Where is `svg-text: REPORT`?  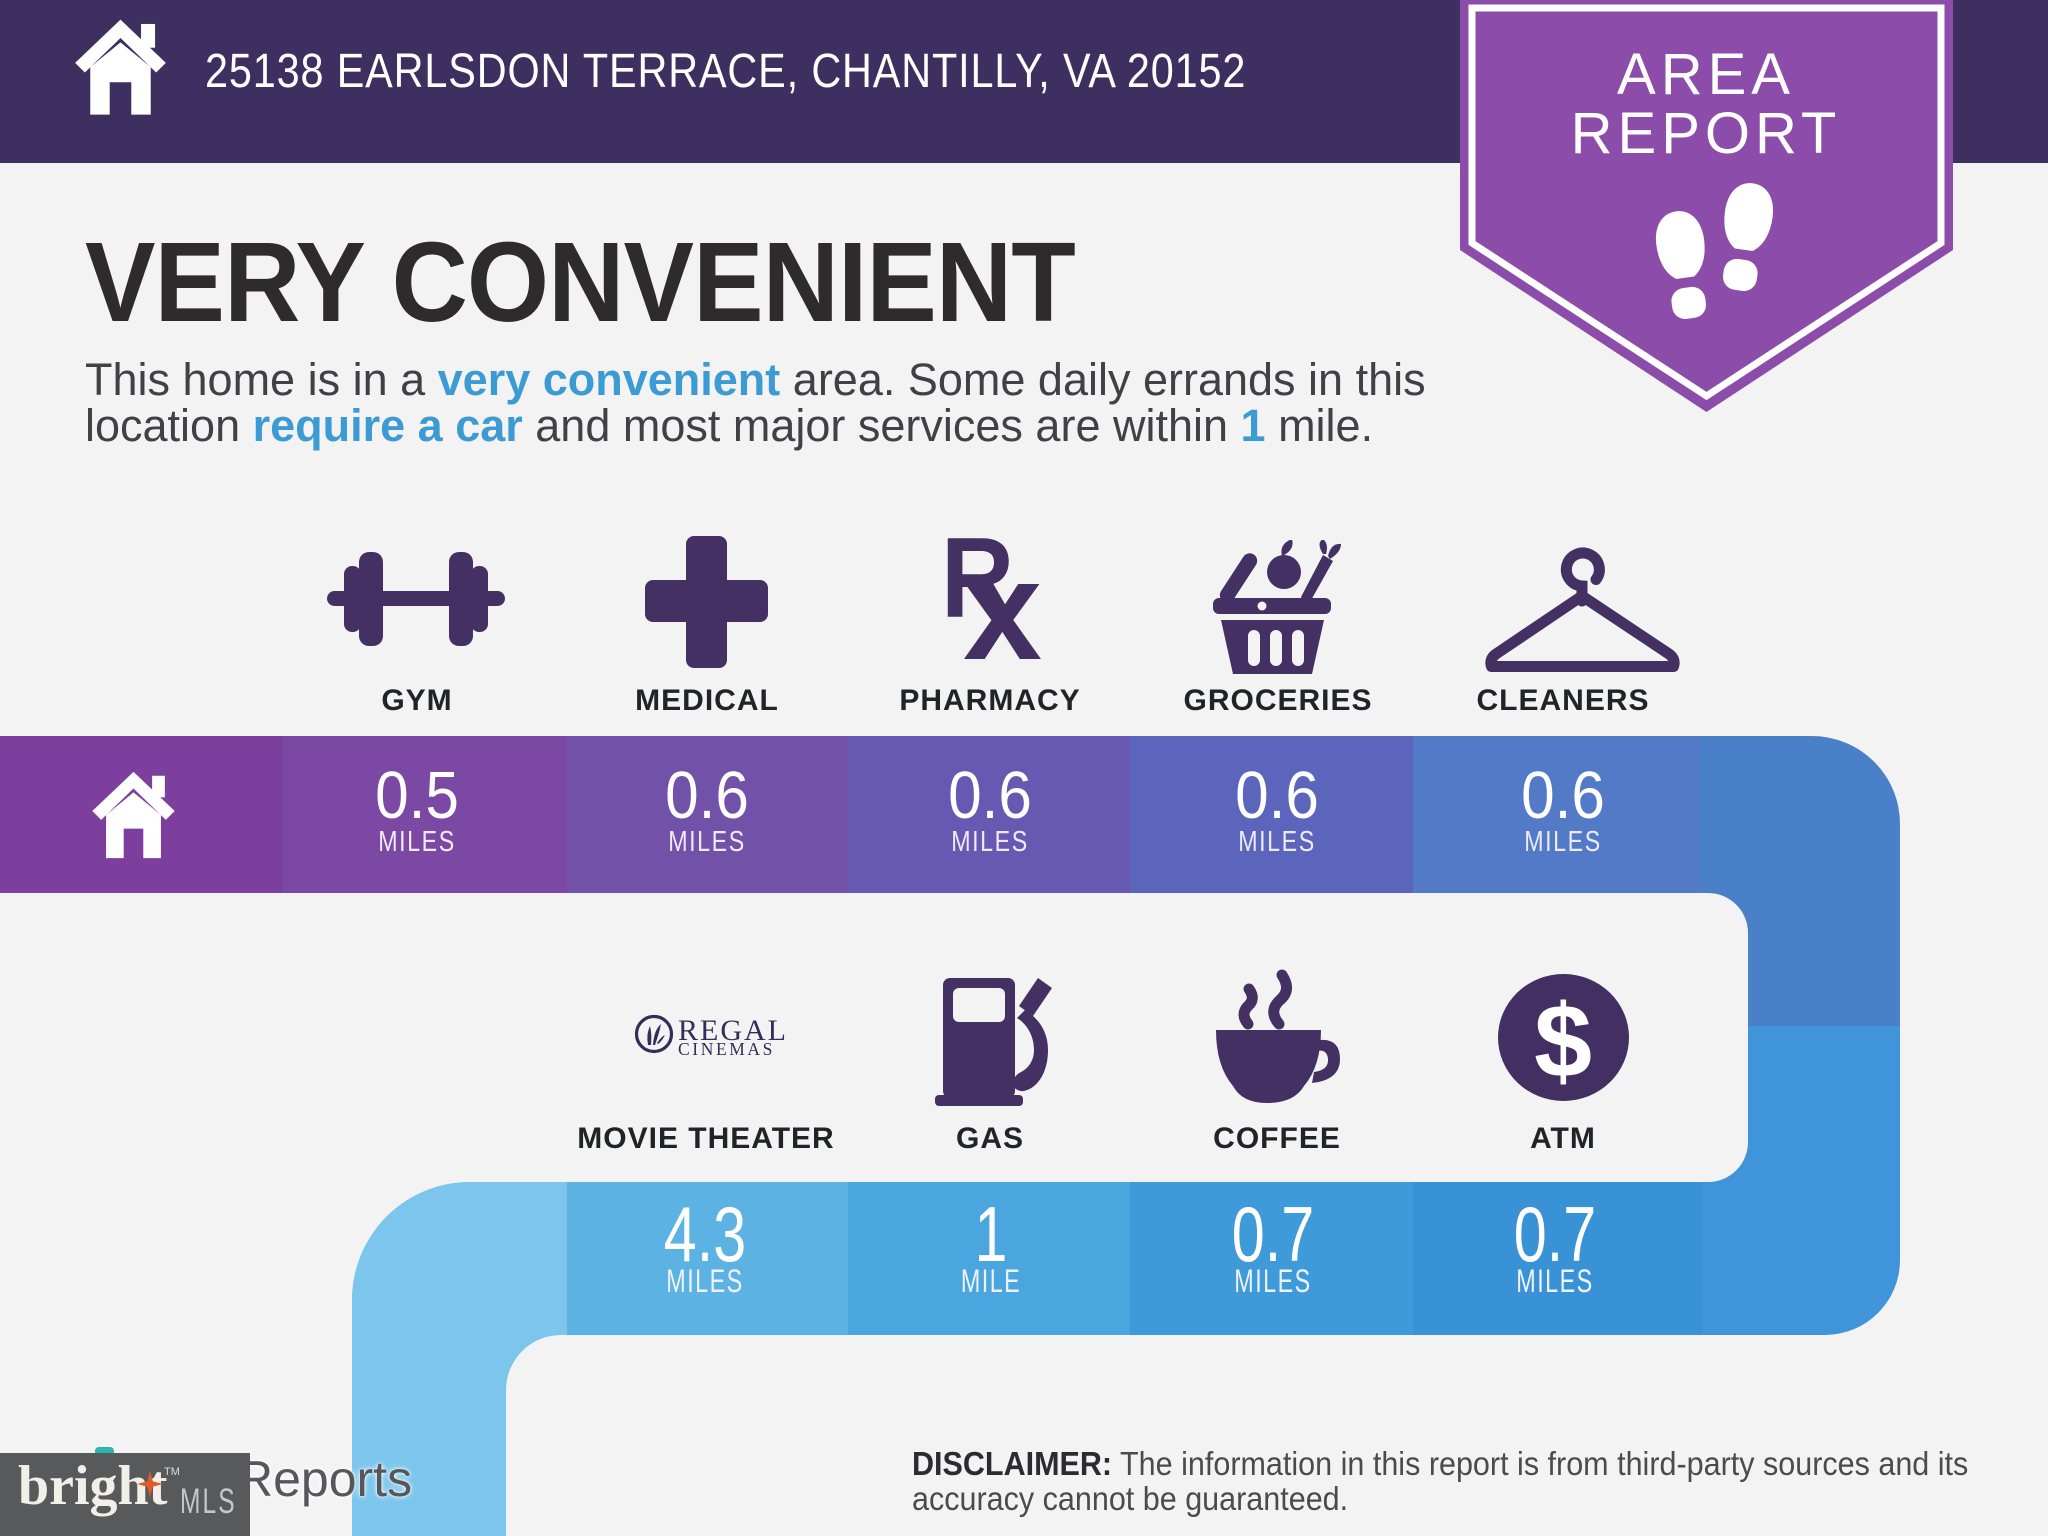
svg-text: REPORT is located at coordinates (1706, 133).